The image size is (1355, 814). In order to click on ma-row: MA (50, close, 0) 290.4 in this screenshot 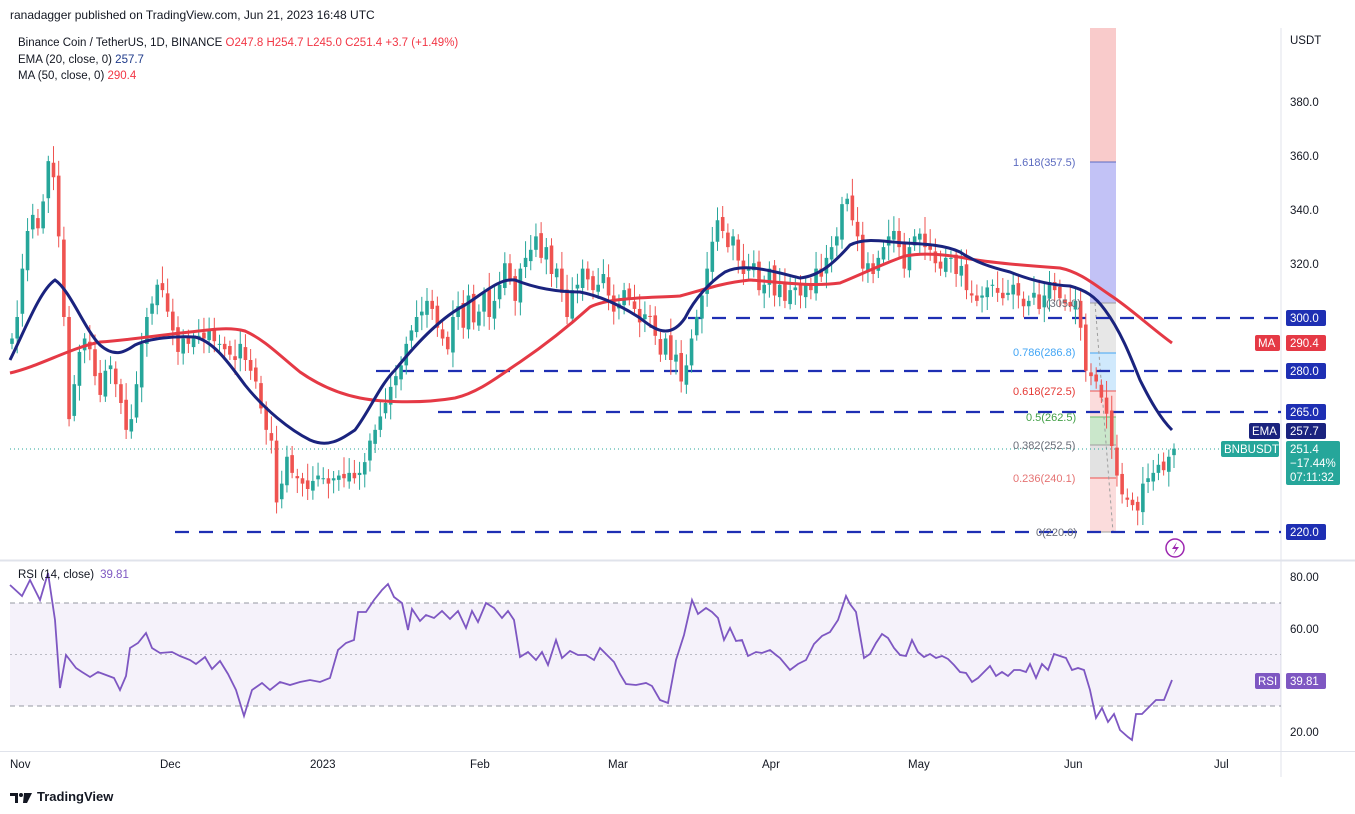, I will do `click(238, 76)`.